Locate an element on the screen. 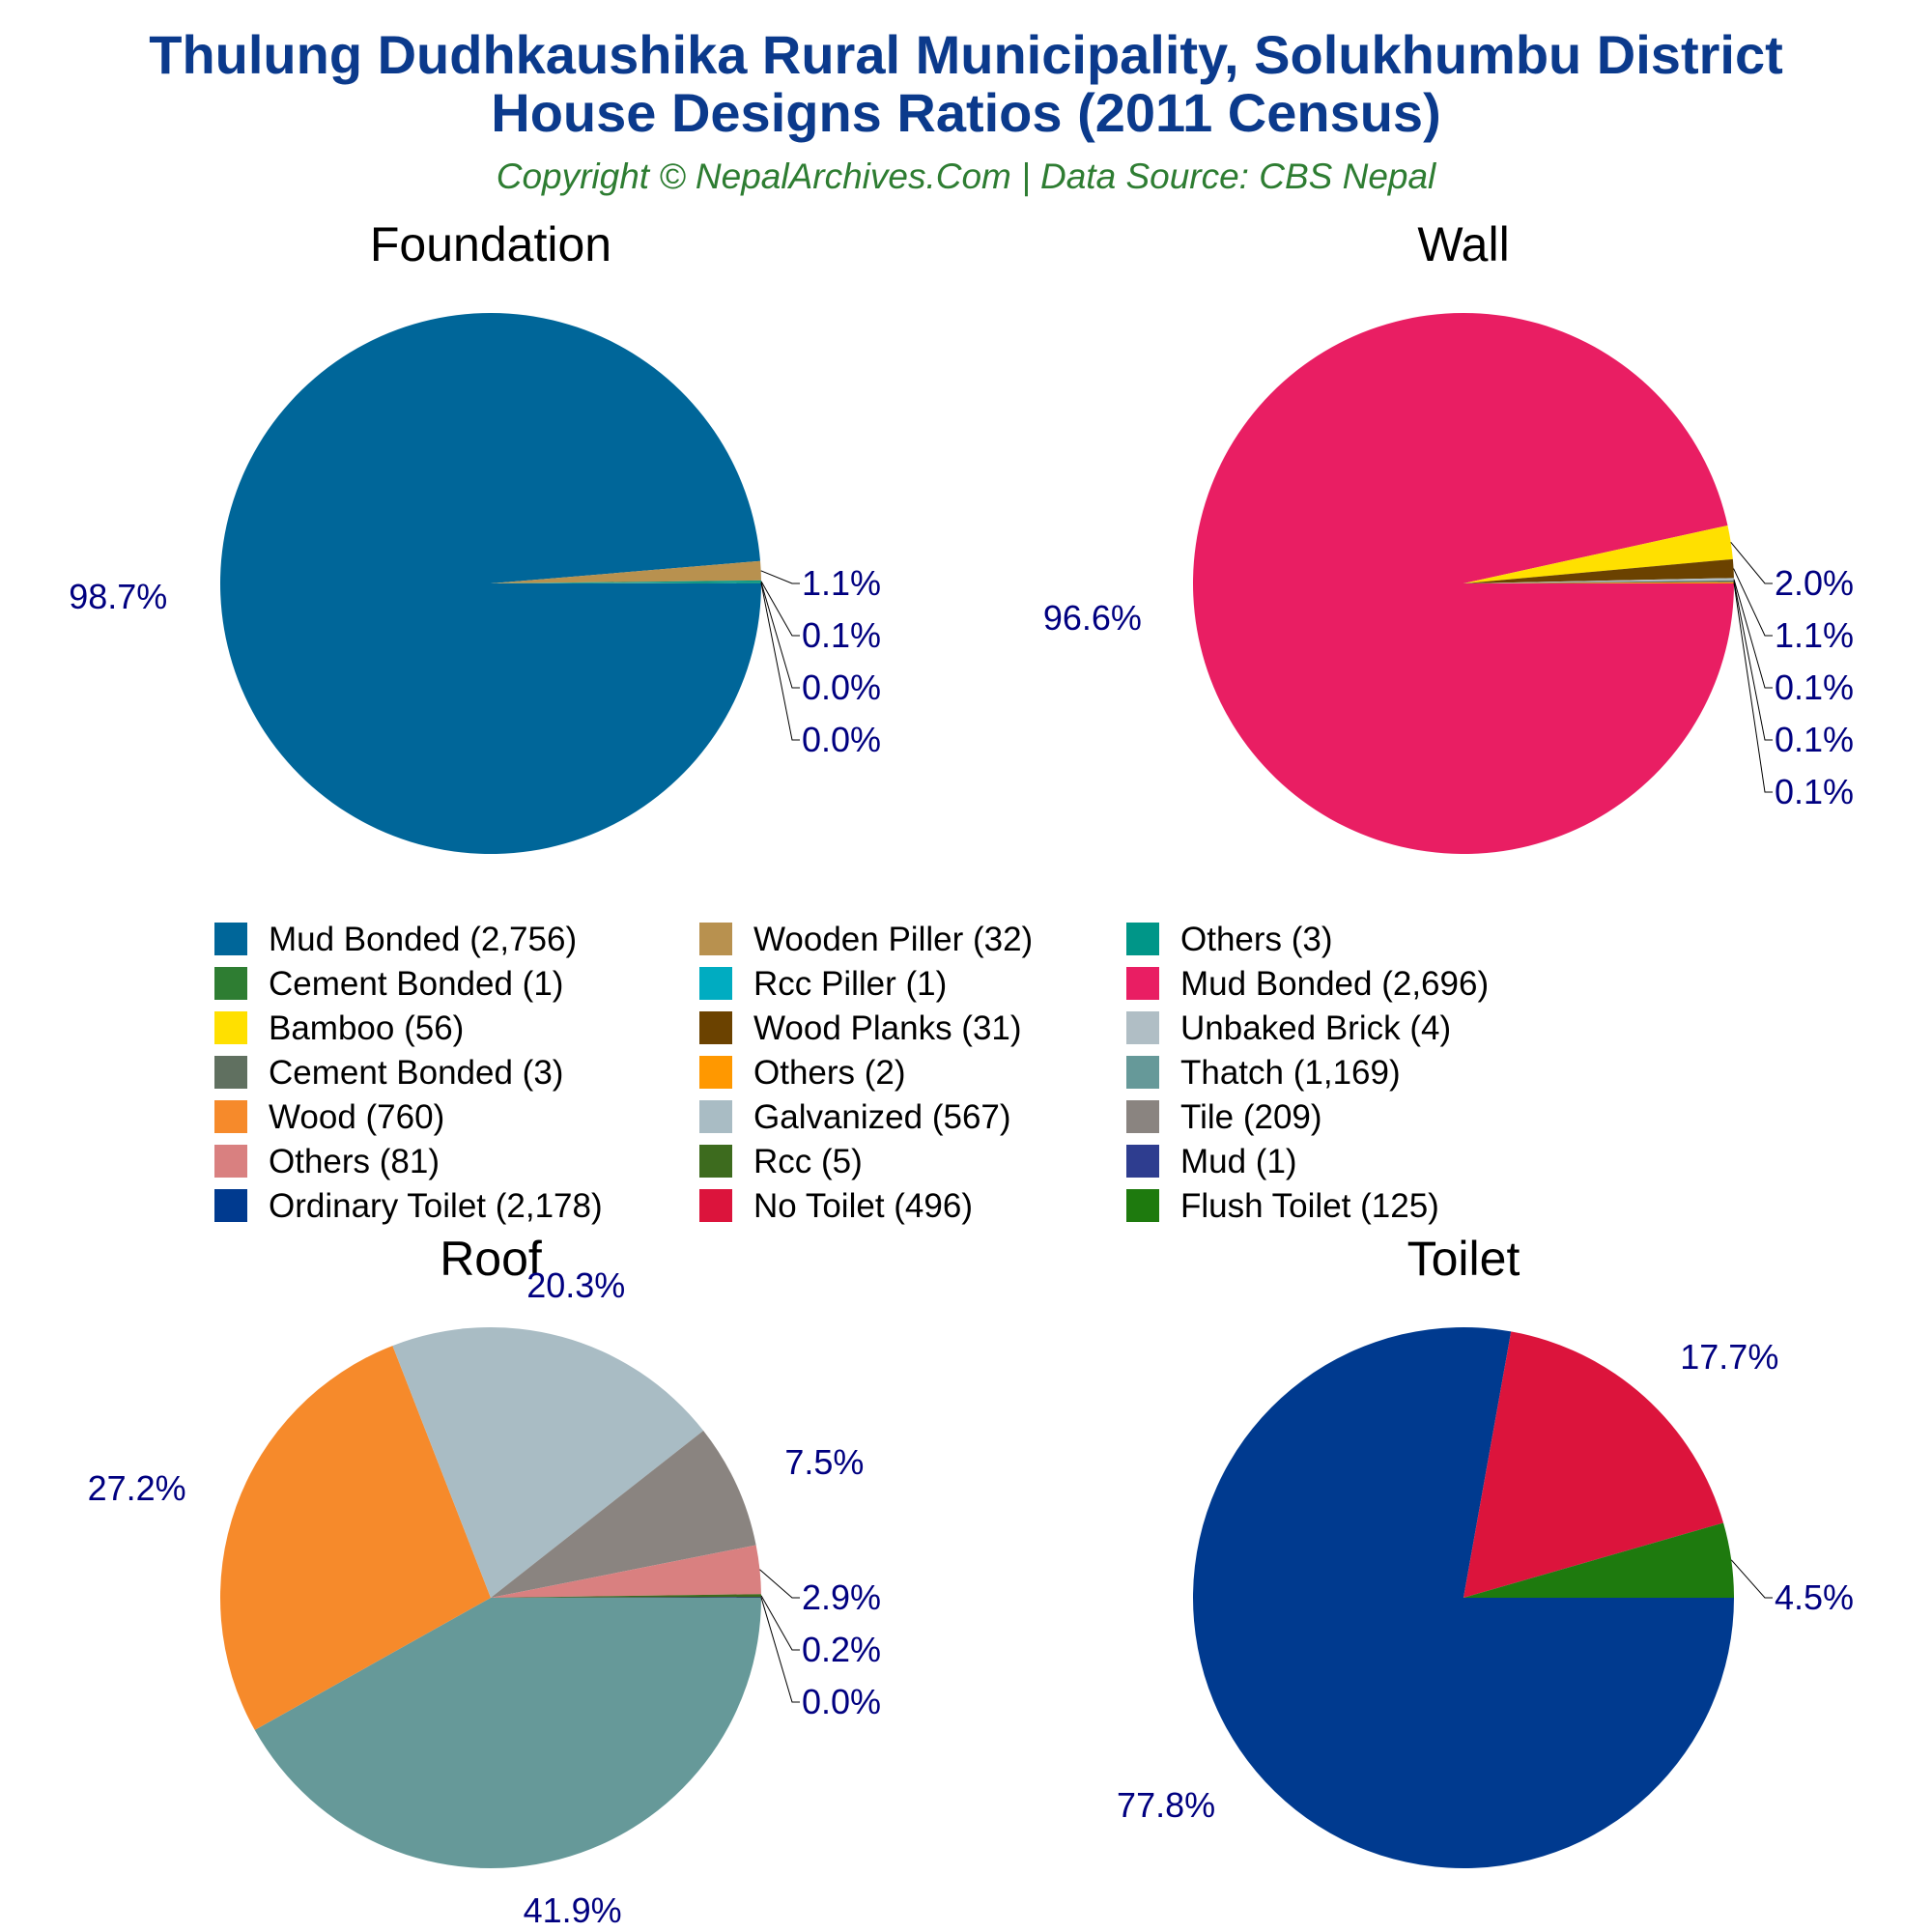 Image resolution: width=1932 pixels, height=1932 pixels. legend-item: Bamboo (56) is located at coordinates (339, 1028).